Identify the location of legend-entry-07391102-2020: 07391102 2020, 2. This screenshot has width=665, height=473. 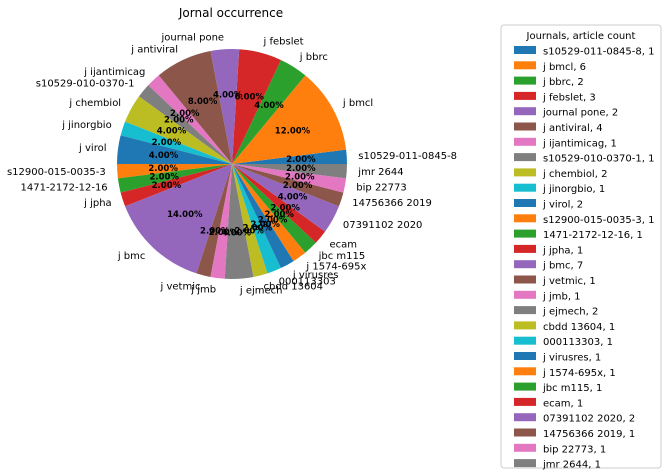
(589, 419).